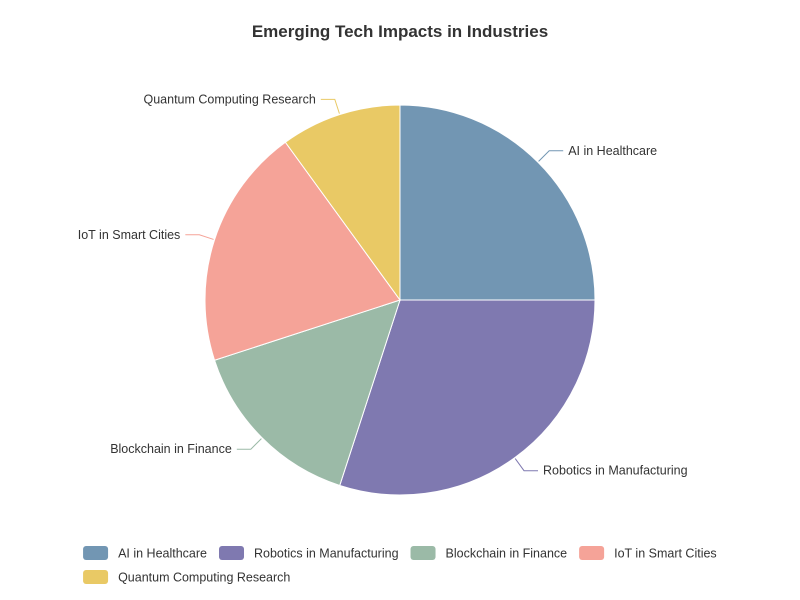  Describe the element at coordinates (507, 554) in the screenshot. I see `legend-label: Blockchain in Finance` at that location.